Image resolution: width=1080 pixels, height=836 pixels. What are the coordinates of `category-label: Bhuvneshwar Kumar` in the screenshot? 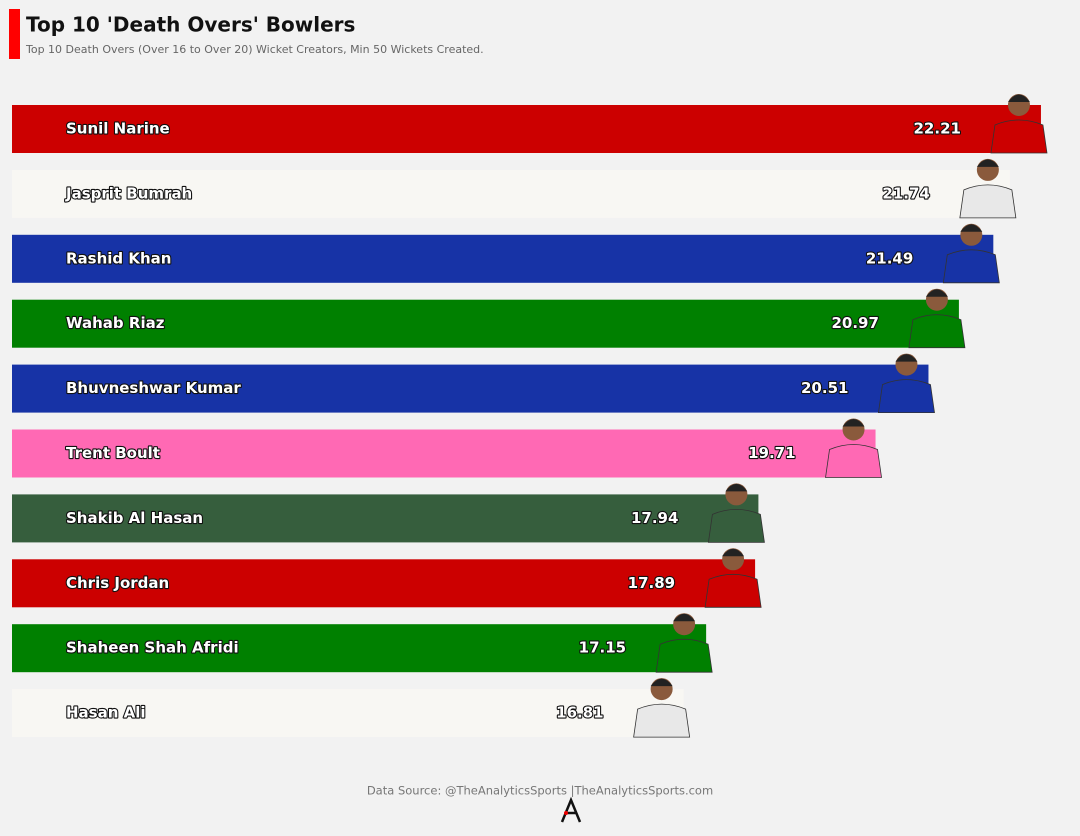 It's located at (153, 388).